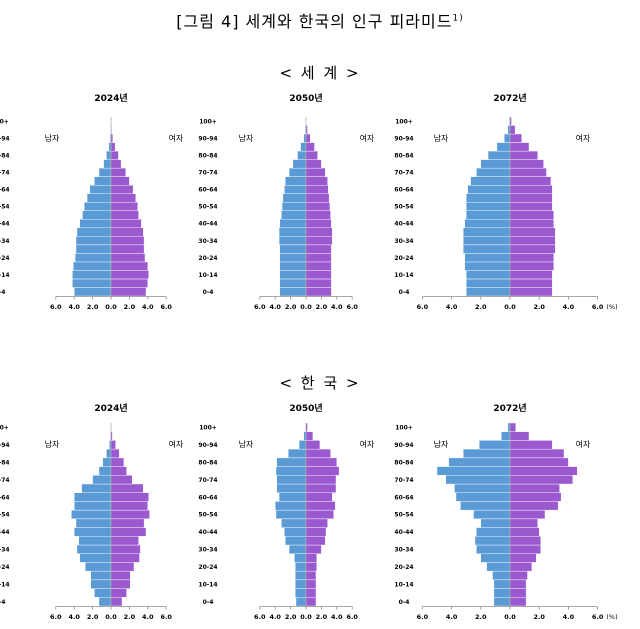 This screenshot has width=640, height=629. Describe the element at coordinates (306, 617) in the screenshot. I see `x-tick-label: 0.0` at that location.